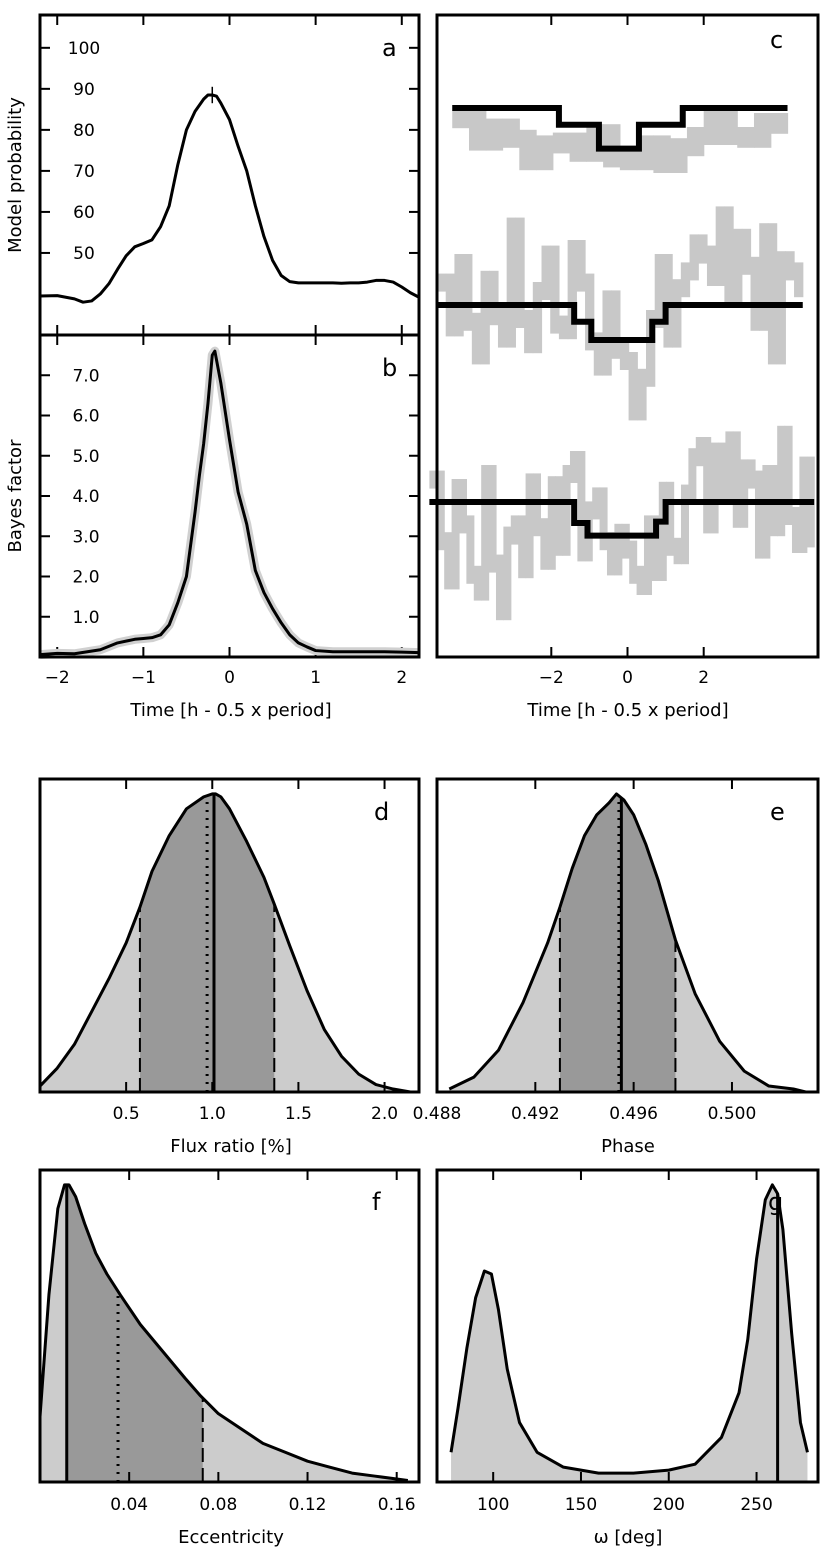 The image size is (832, 1561). What do you see at coordinates (629, 1329) in the screenshot?
I see `panel-g-posterior-curve` at bounding box center [629, 1329].